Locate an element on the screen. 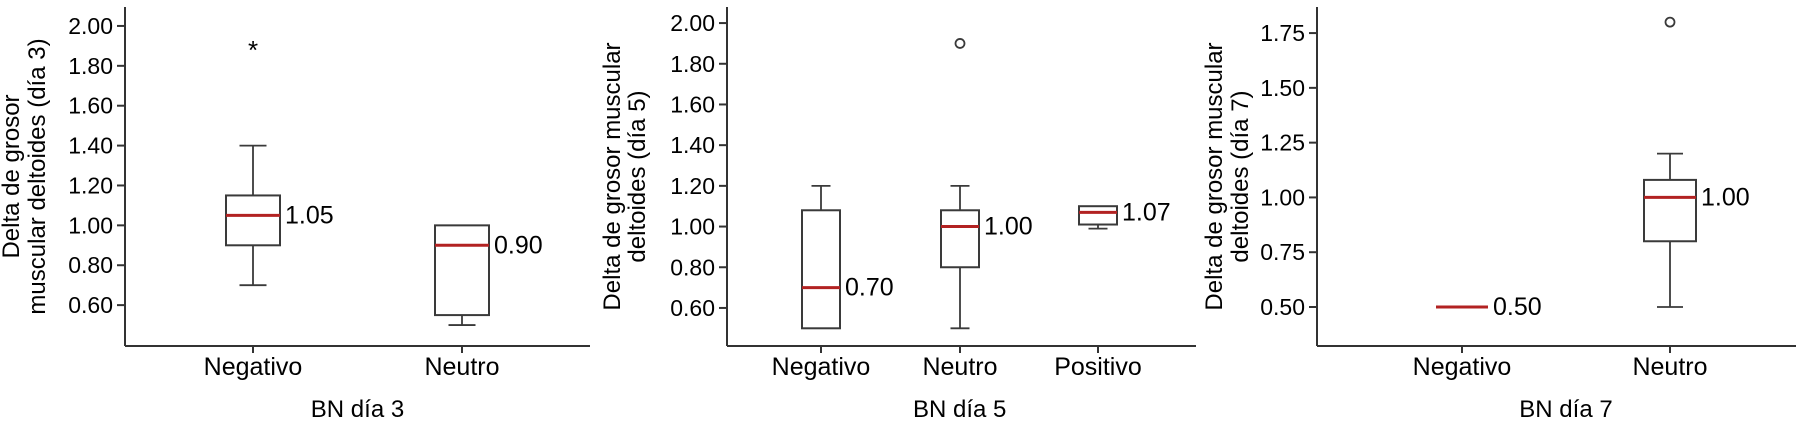 This screenshot has width=1800, height=432. median-value-label: 1.07 is located at coordinates (1146, 212).